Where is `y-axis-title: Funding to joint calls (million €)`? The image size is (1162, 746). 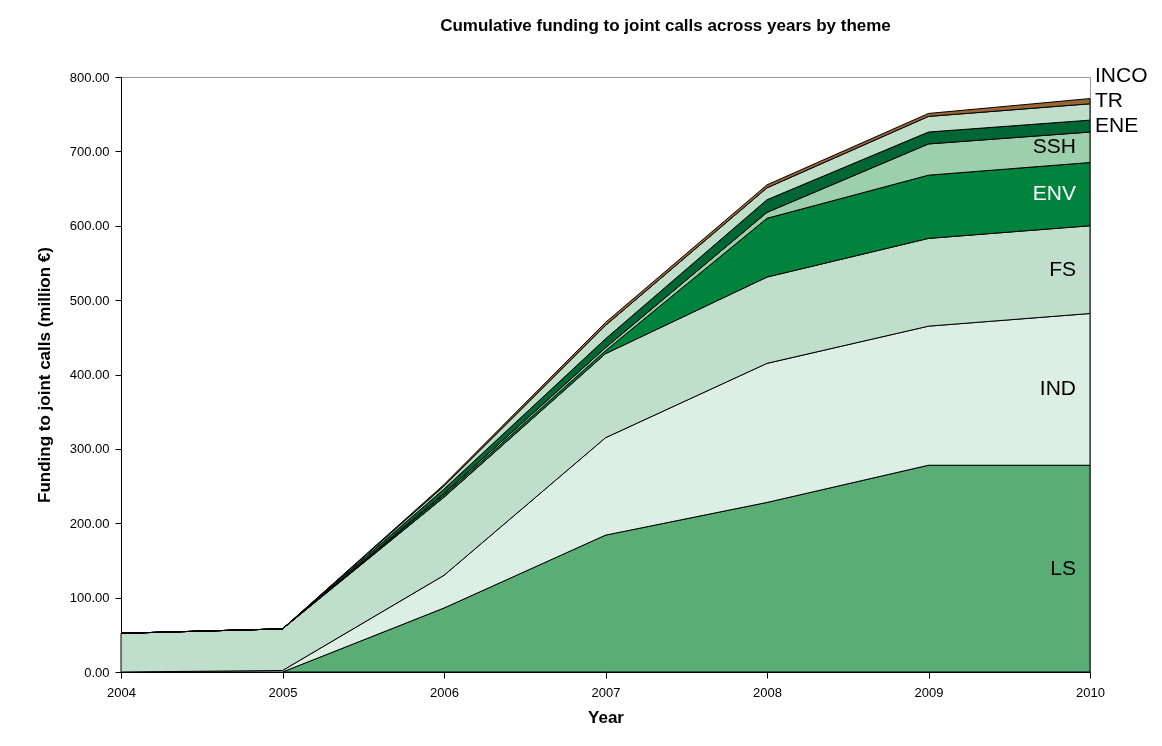
y-axis-title: Funding to joint calls (million €) is located at coordinates (44, 375).